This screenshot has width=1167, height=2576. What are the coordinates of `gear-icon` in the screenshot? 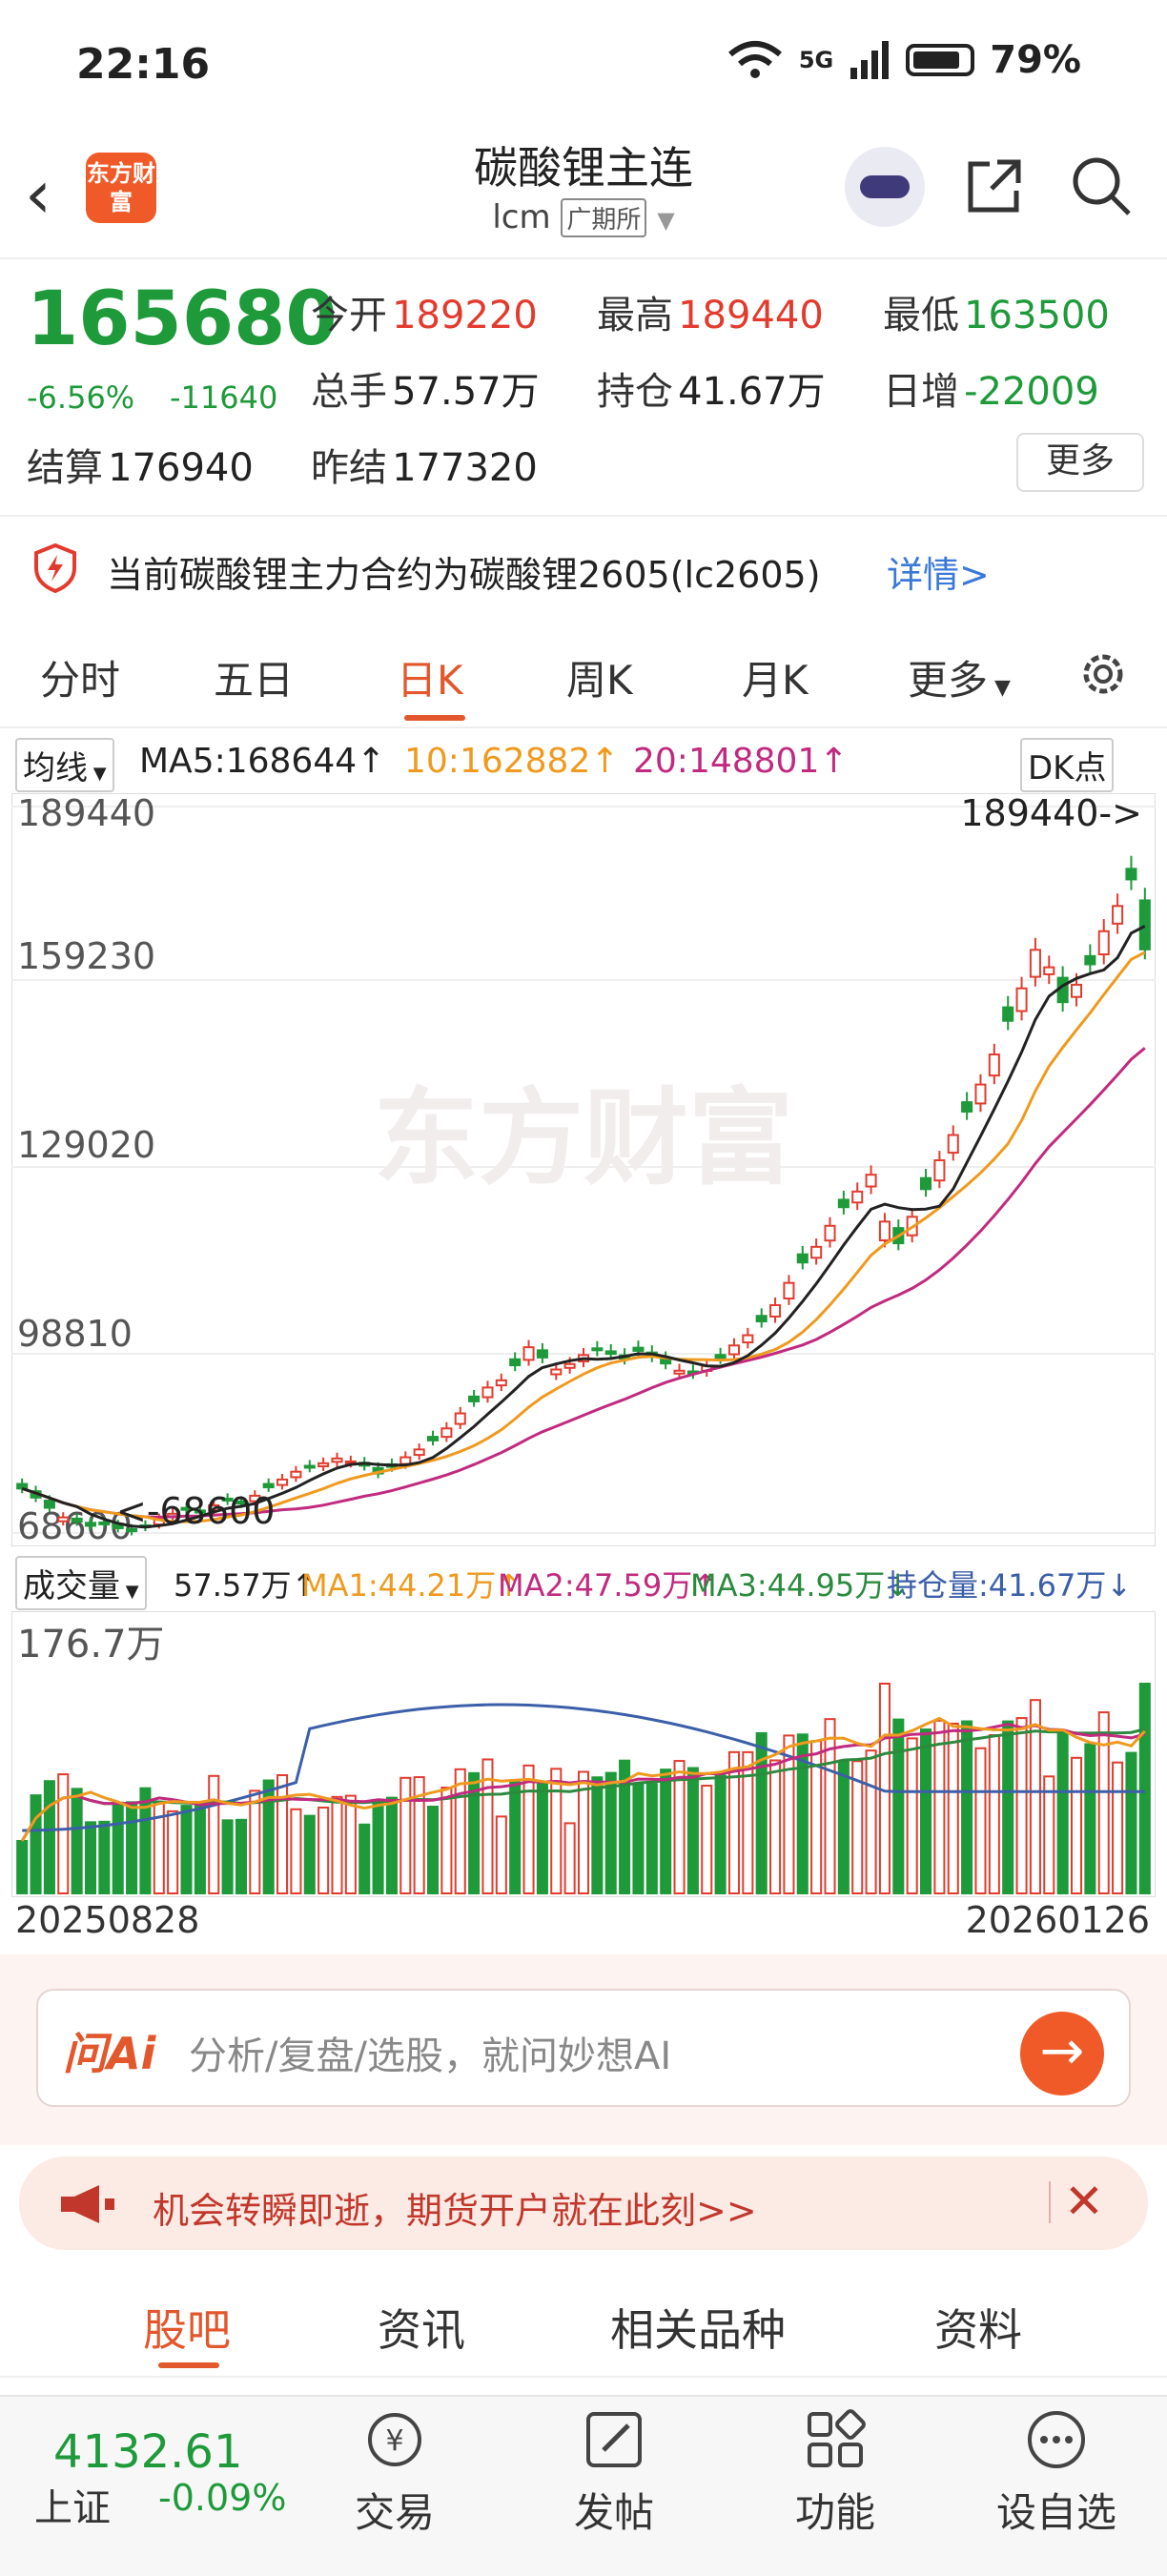 It's located at (1103, 674).